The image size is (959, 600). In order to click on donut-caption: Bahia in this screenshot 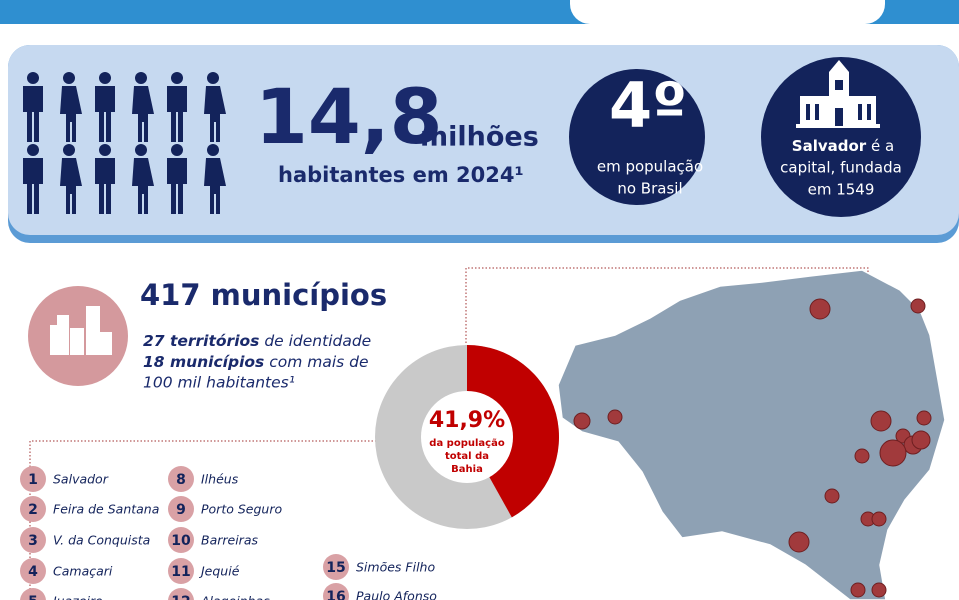, I will do `click(467, 469)`.